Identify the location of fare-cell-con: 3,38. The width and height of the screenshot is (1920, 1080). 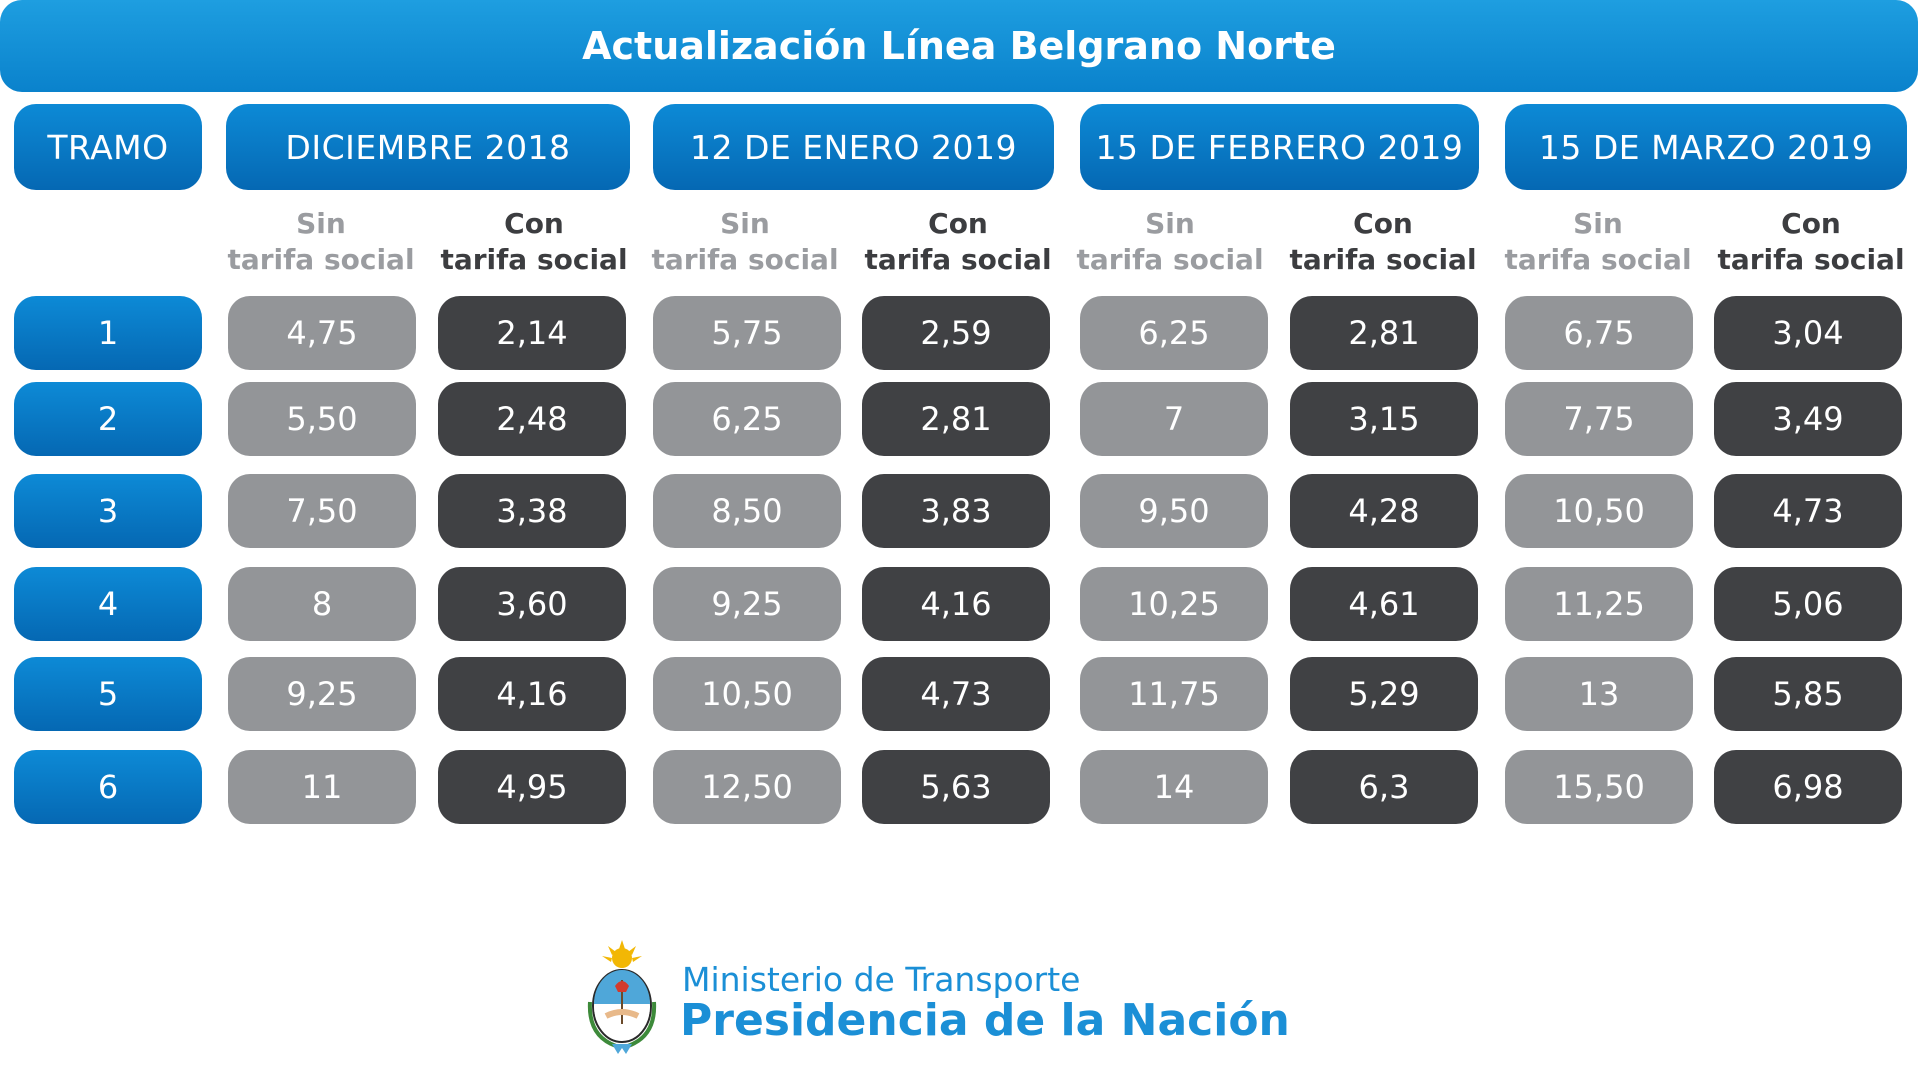
(532, 511).